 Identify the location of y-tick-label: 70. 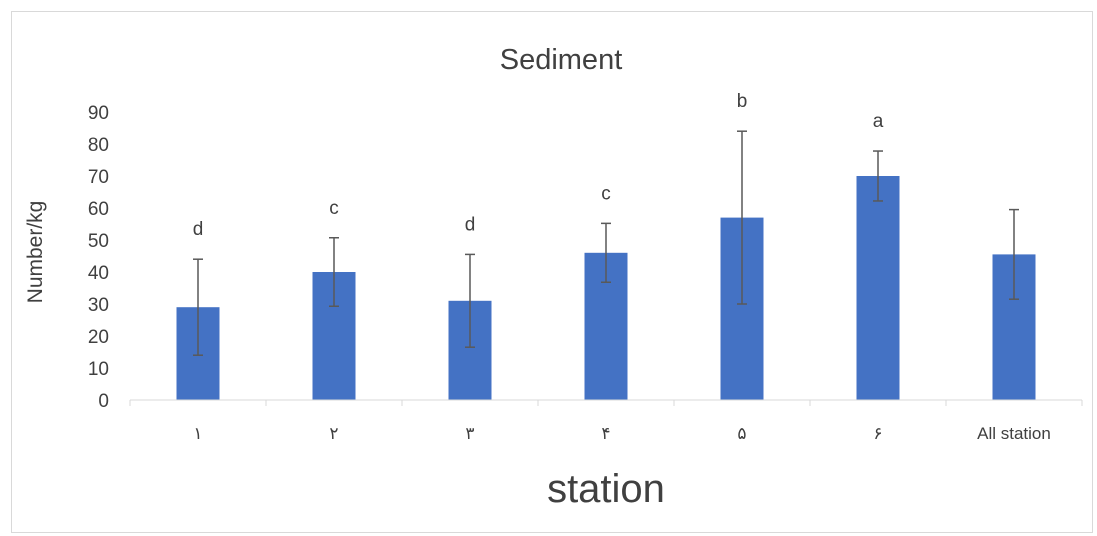
(98, 177).